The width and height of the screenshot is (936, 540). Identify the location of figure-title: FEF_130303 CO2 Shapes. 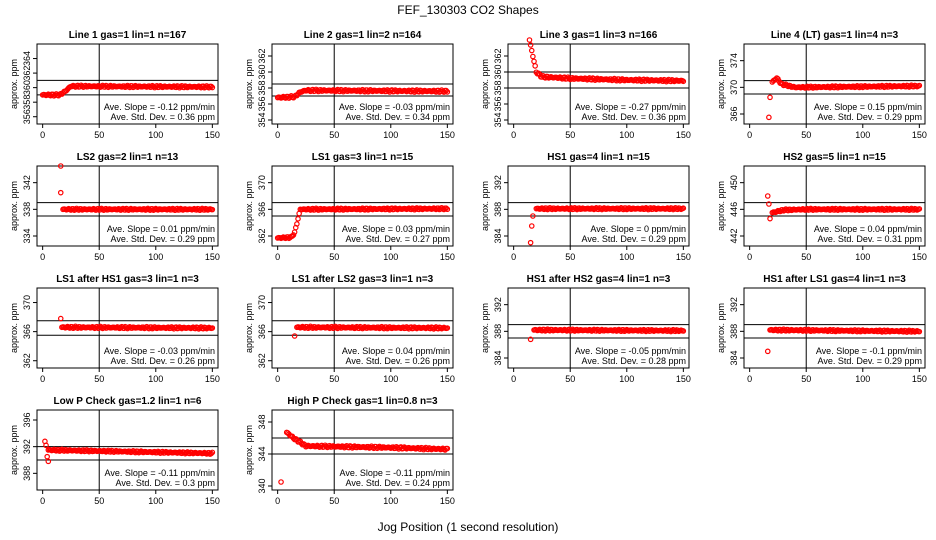
(467, 10).